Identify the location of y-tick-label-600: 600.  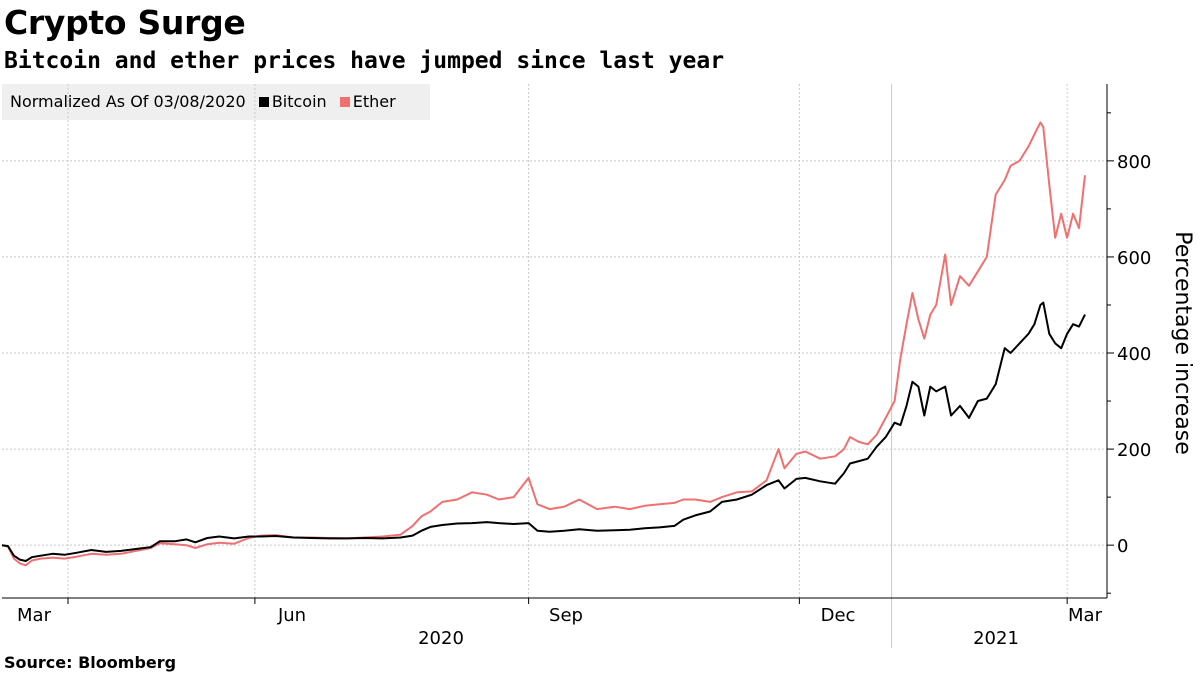
(1134, 258).